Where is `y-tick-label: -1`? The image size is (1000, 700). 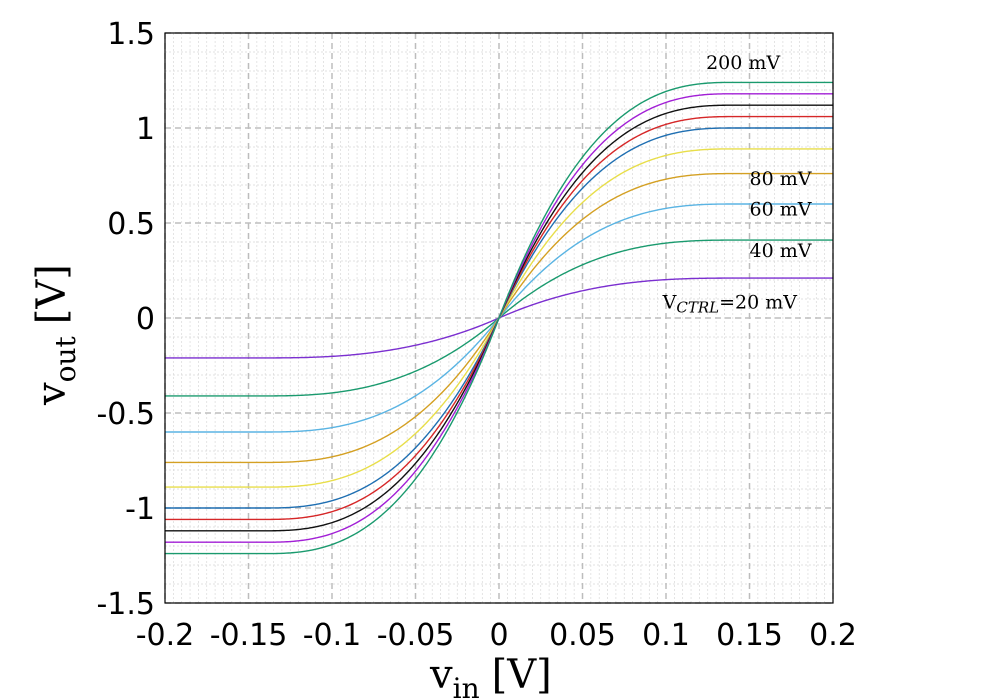 y-tick-label: -1 is located at coordinates (140, 509).